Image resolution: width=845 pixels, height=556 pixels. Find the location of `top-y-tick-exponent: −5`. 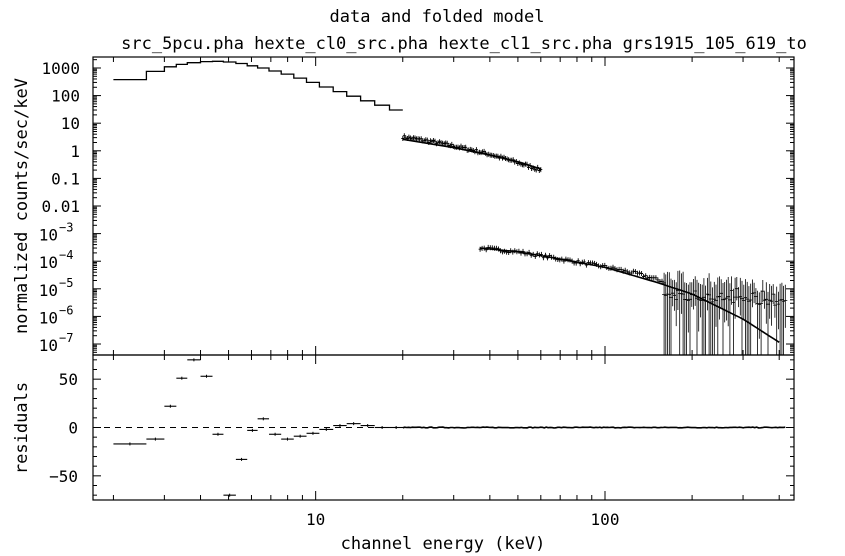

top-y-tick-exponent: −5 is located at coordinates (66, 283).